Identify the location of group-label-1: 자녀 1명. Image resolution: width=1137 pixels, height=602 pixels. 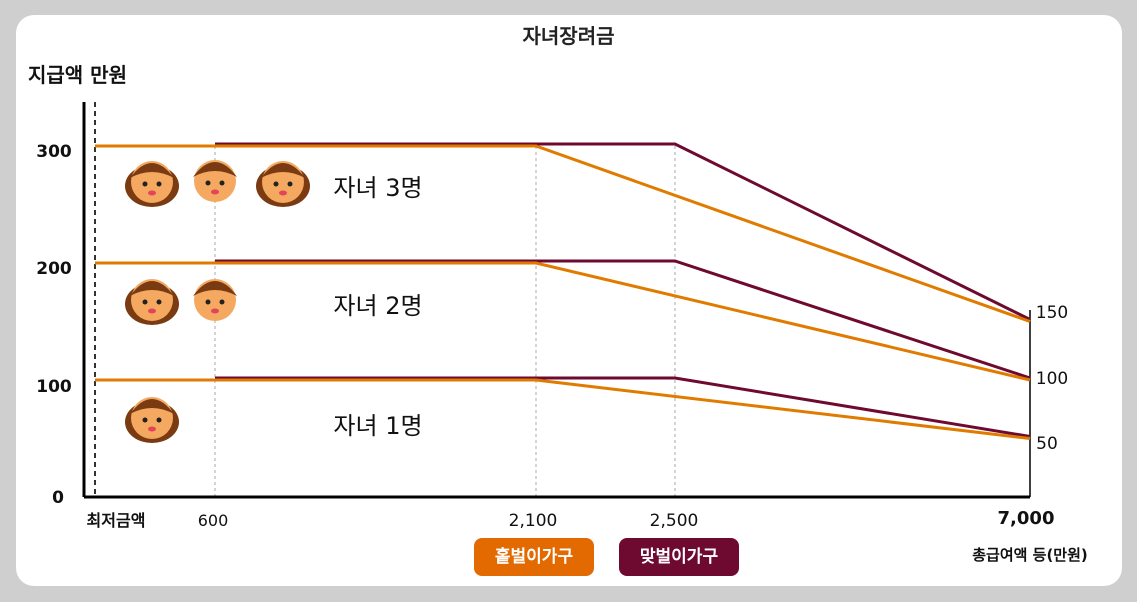
(377, 426).